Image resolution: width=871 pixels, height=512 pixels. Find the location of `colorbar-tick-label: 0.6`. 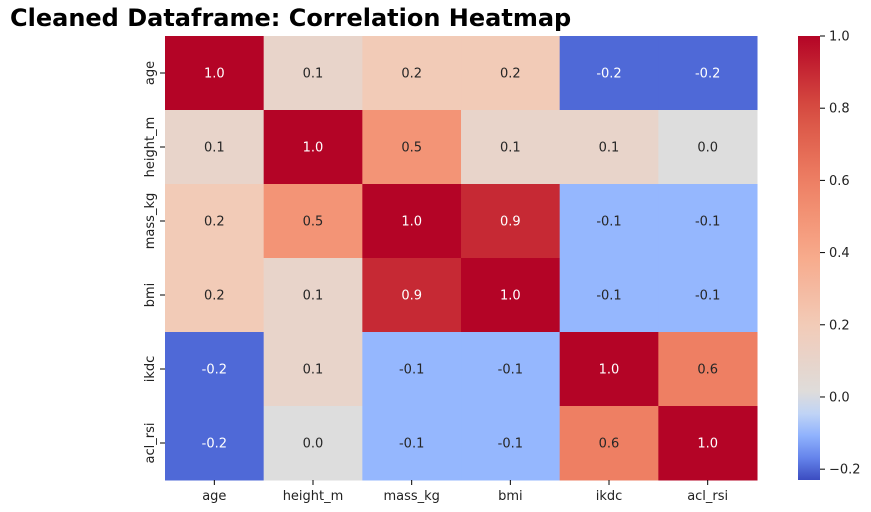

colorbar-tick-label: 0.6 is located at coordinates (839, 181).